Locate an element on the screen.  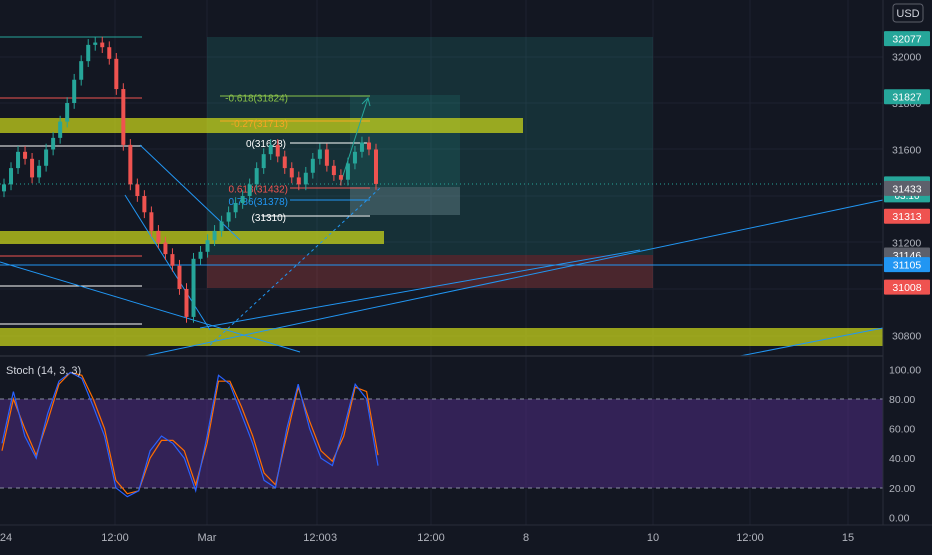
entry-box is located at coordinates (405, 201).